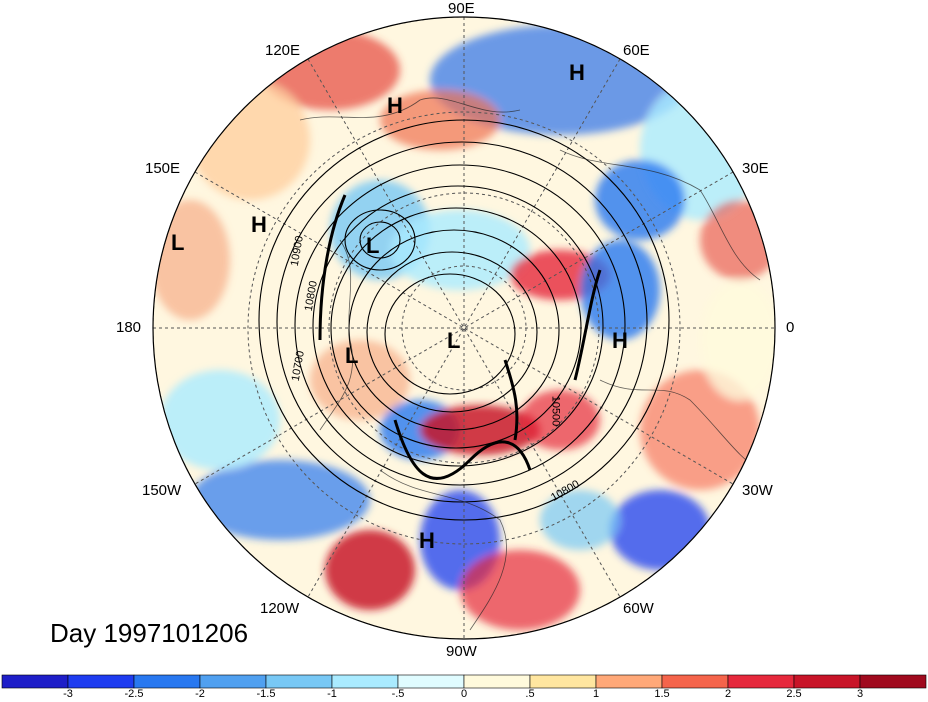 Image resolution: width=928 pixels, height=702 pixels. I want to click on colorbar-tick-label: 2.5, so click(794, 694).